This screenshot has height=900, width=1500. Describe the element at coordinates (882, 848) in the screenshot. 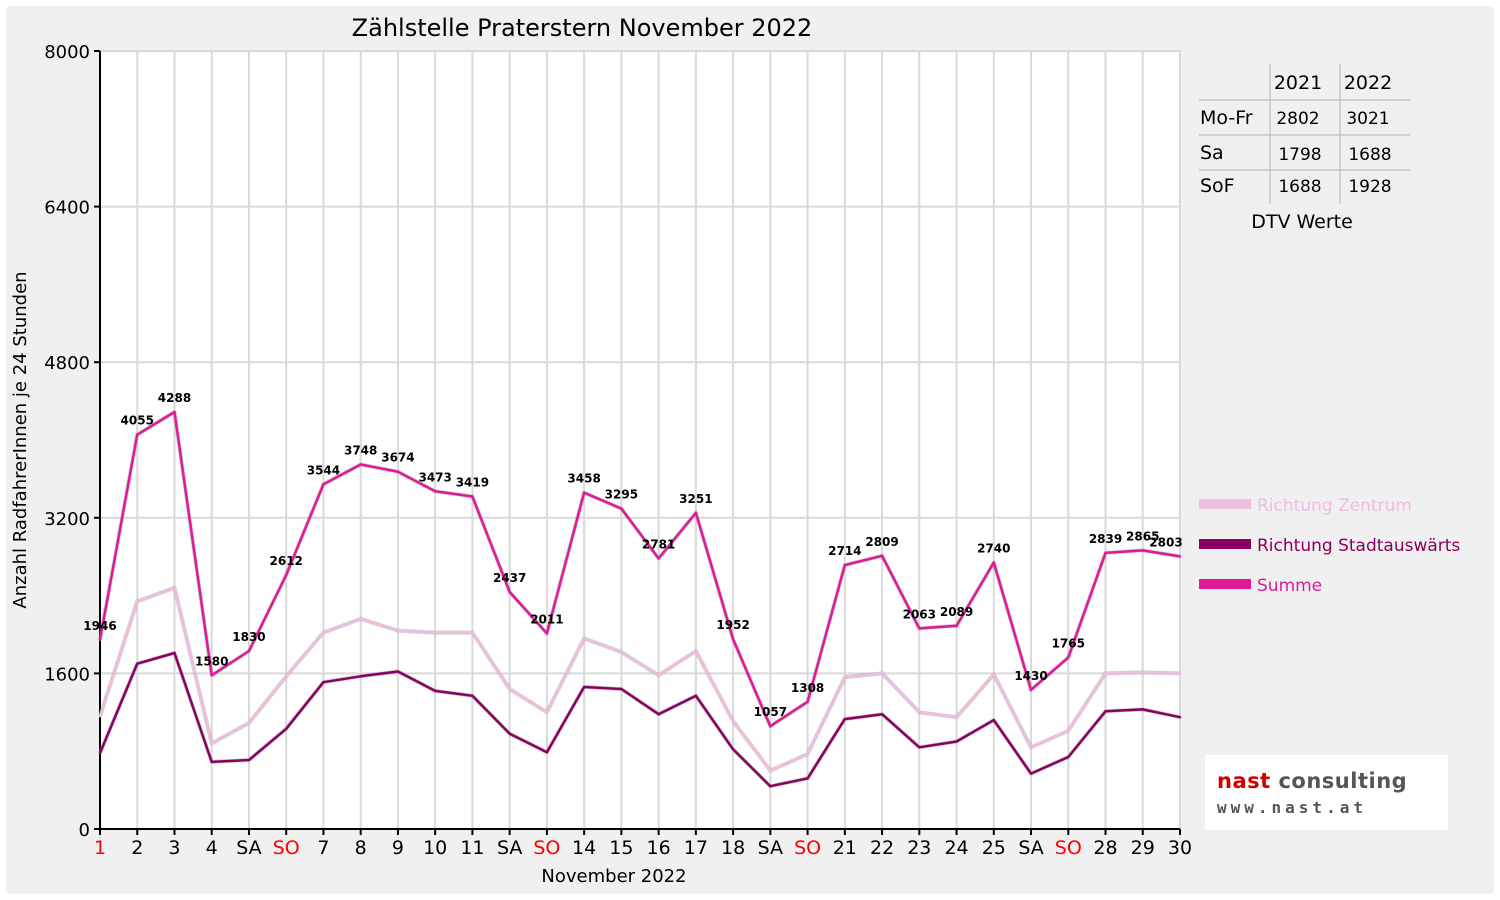

I see `x-tick-label: 22` at that location.